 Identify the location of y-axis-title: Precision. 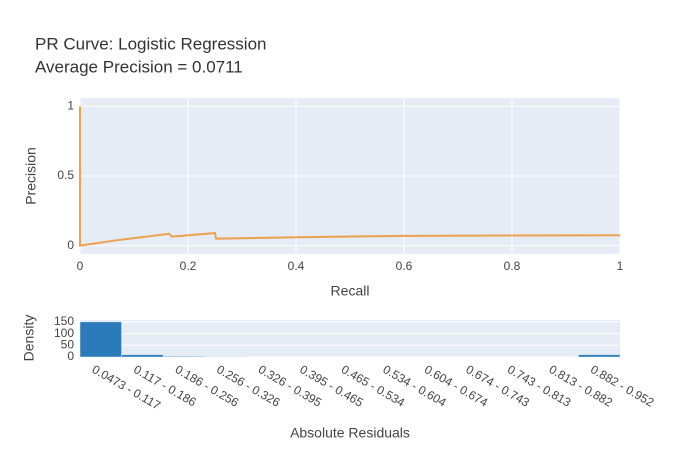
(31, 176).